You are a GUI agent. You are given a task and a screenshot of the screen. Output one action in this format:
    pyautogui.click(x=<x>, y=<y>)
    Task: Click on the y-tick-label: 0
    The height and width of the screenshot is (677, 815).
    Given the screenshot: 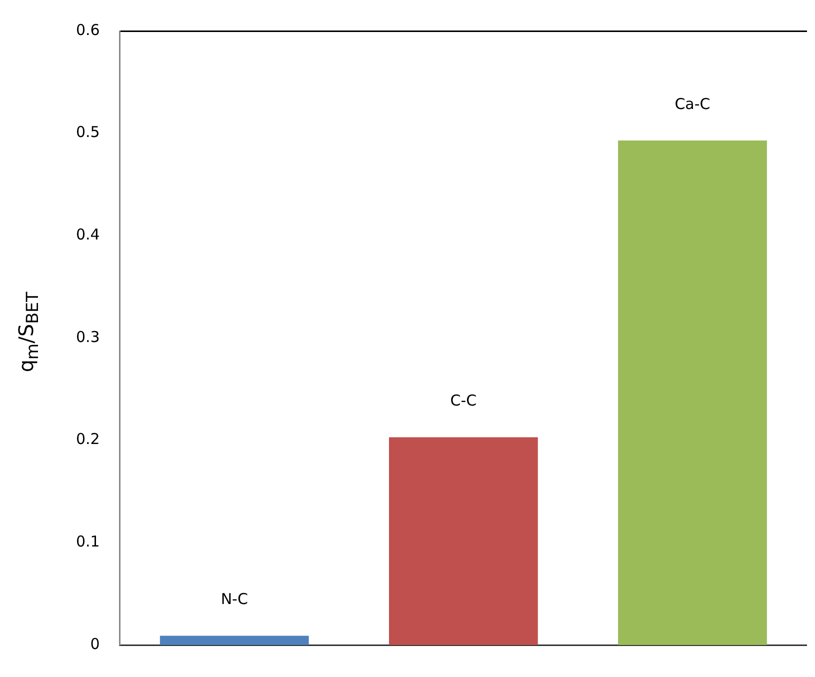 What is the action you would take?
    pyautogui.click(x=95, y=643)
    